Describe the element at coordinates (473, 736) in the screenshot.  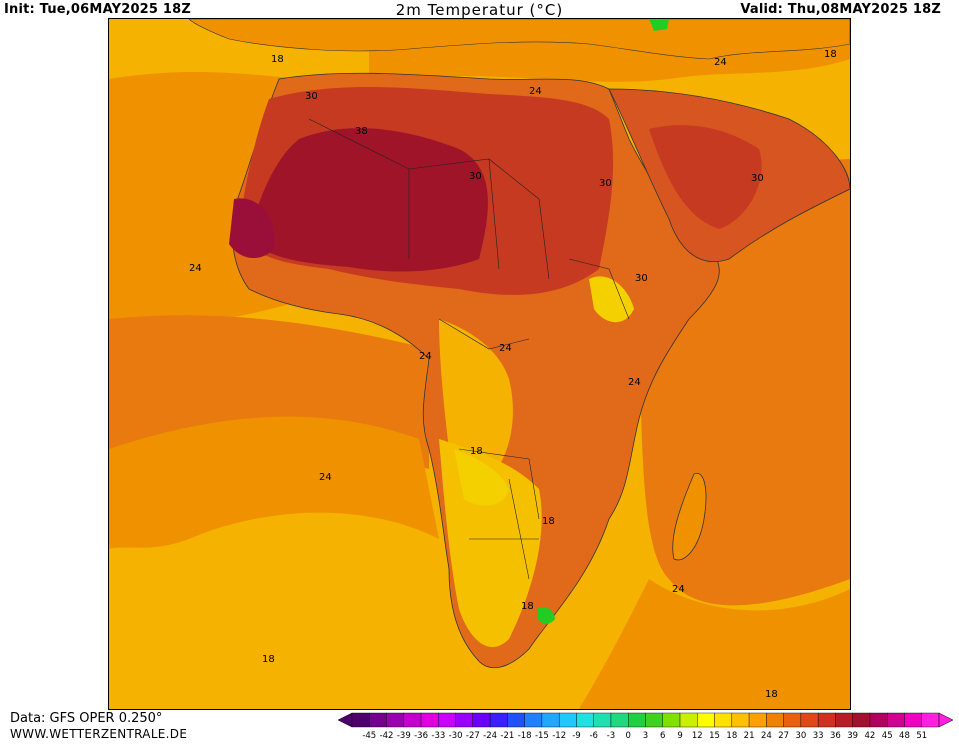
I see `scale-tick-label: -27` at that location.